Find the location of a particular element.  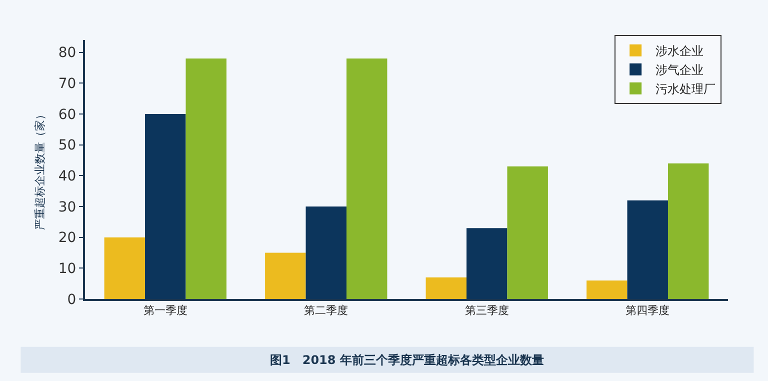

y-tick-label: 70 is located at coordinates (67, 84).